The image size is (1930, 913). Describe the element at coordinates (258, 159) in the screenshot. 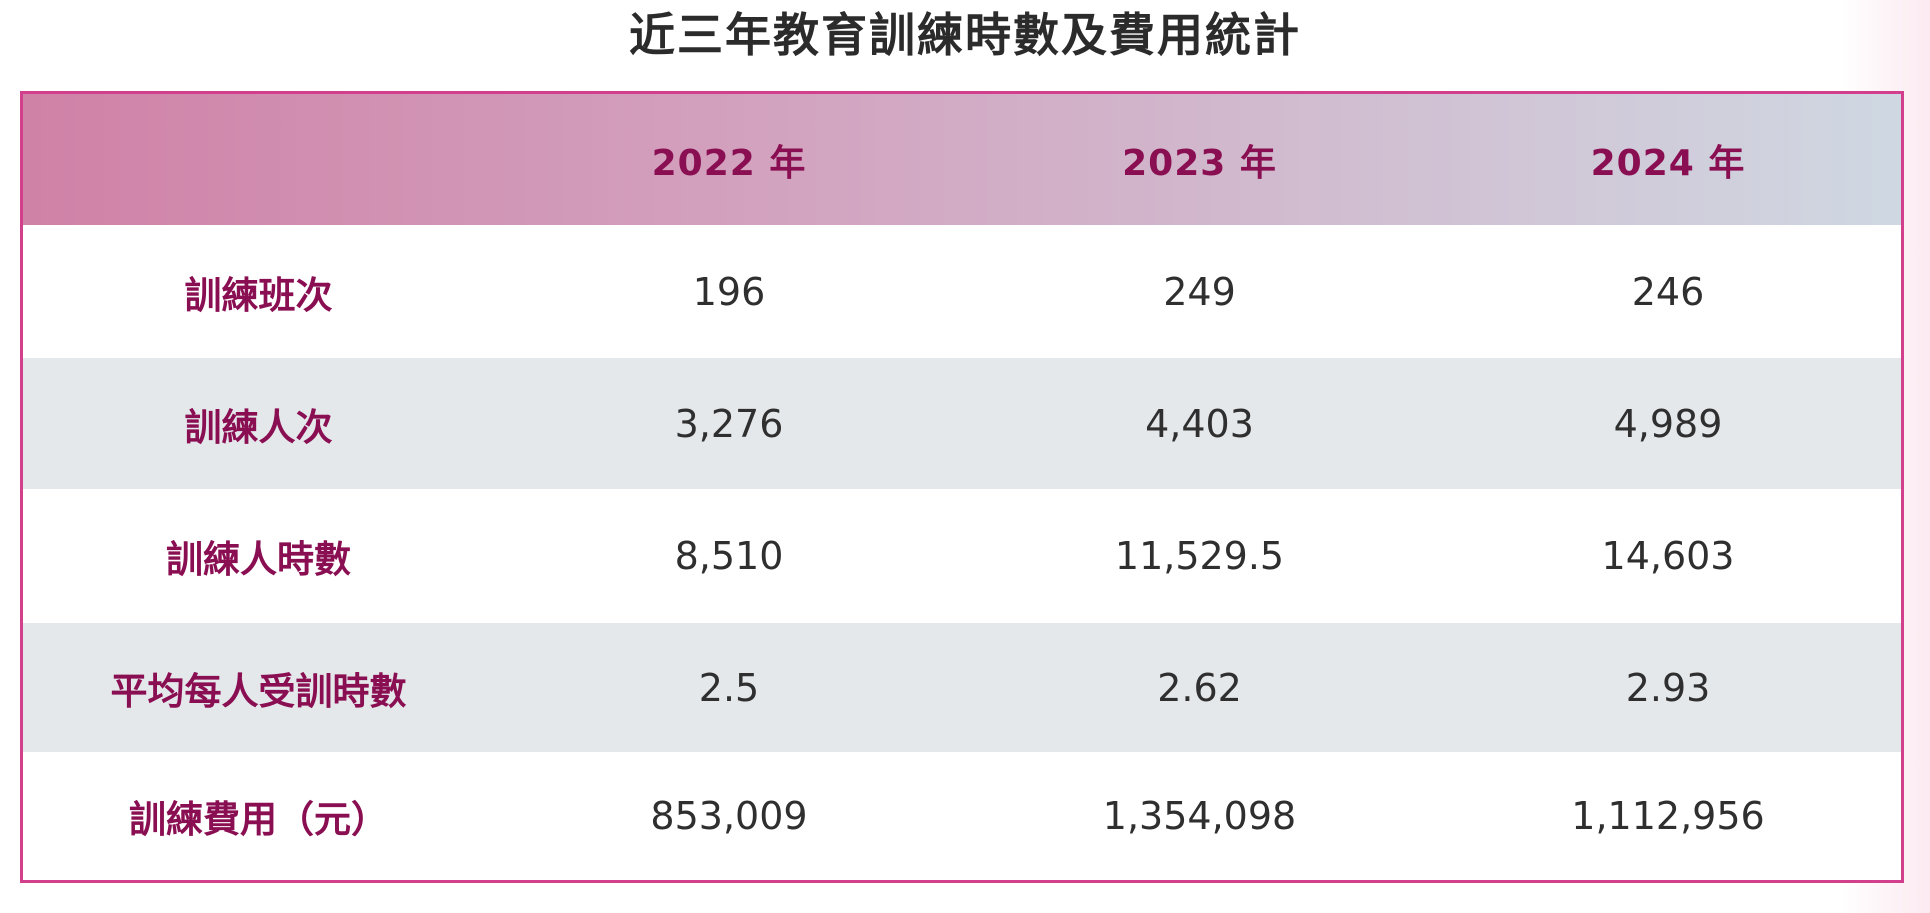

I see `header-empty-cell` at that location.